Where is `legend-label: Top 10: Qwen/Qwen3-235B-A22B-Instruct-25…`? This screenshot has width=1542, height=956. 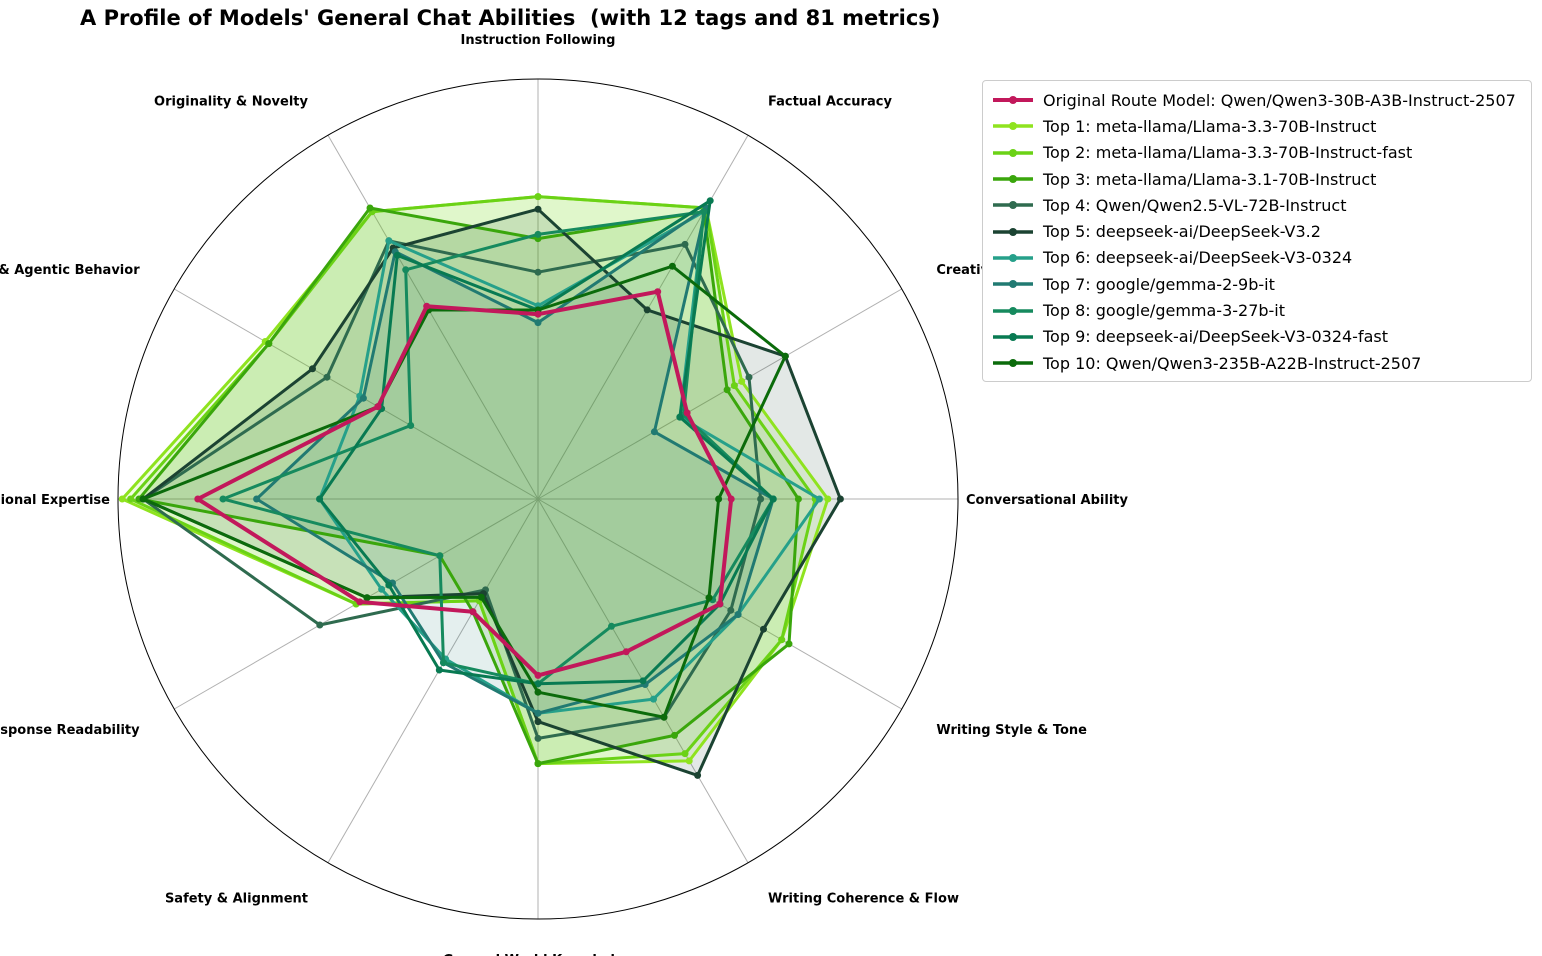 legend-label: Top 10: Qwen/Qwen3-235B-A22B-Instruct-25… is located at coordinates (1232, 363).